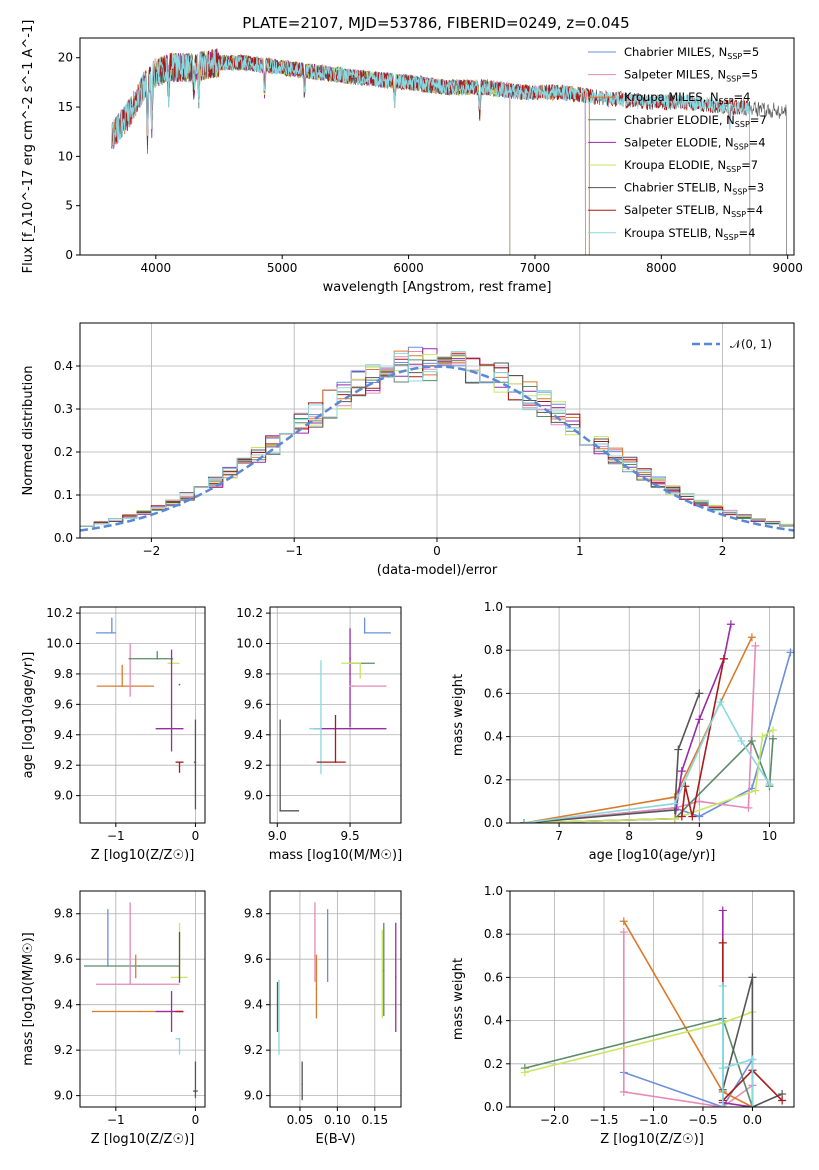 This screenshot has height=1170, width=819. What do you see at coordinates (63, 674) in the screenshot?
I see `y-tick-label: 9.8` at bounding box center [63, 674].